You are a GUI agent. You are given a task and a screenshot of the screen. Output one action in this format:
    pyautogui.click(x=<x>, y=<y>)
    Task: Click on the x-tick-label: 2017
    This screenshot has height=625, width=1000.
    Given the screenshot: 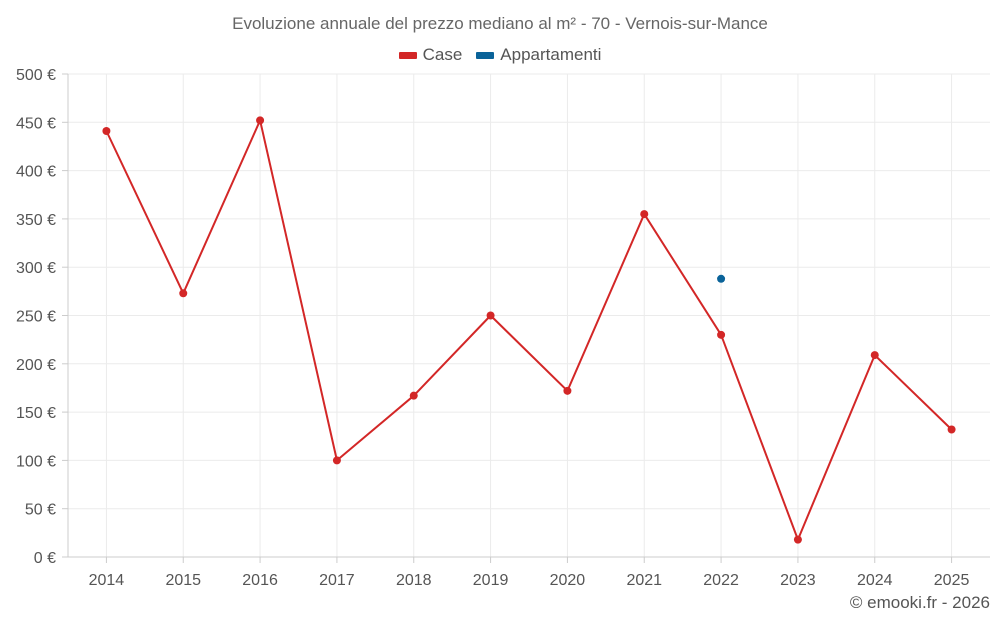 What is the action you would take?
    pyautogui.click(x=337, y=580)
    